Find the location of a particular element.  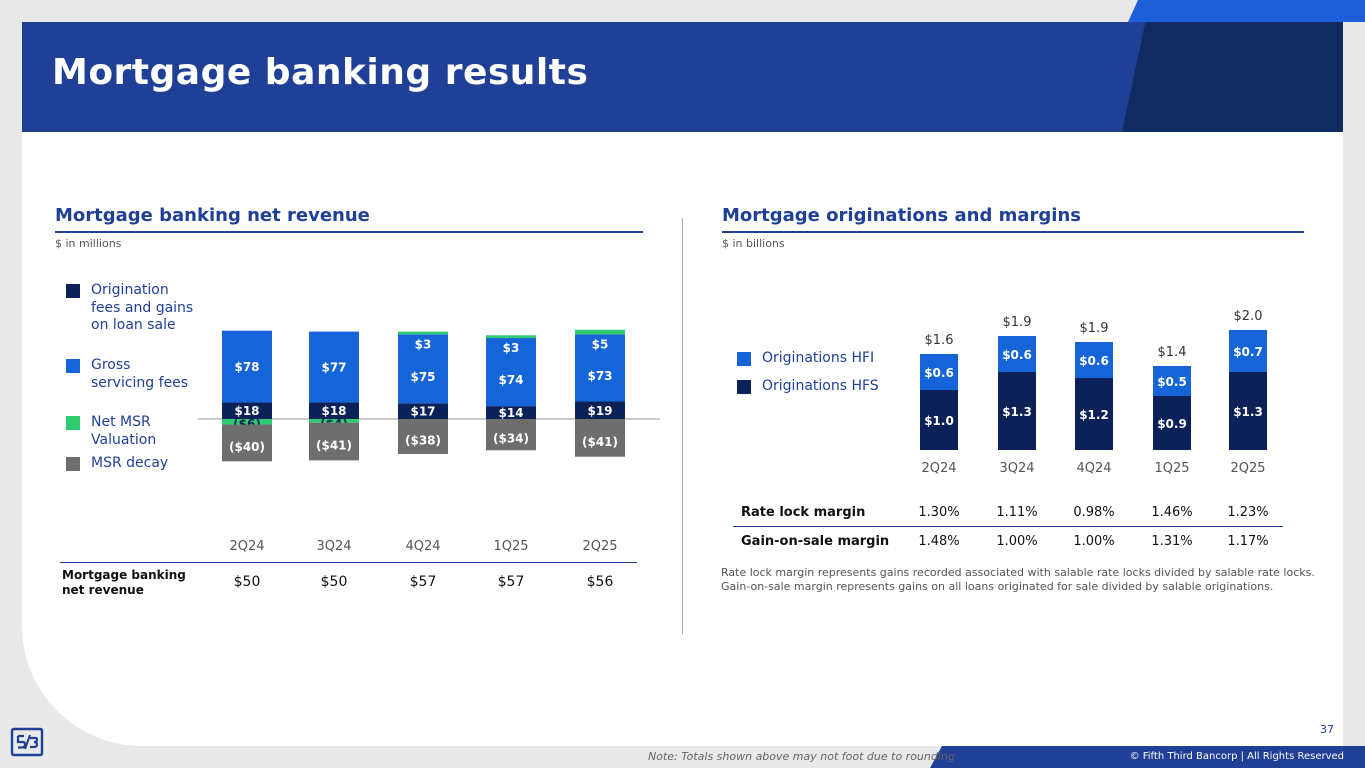

bar-hfs-3Q24 is located at coordinates (1017, 411).